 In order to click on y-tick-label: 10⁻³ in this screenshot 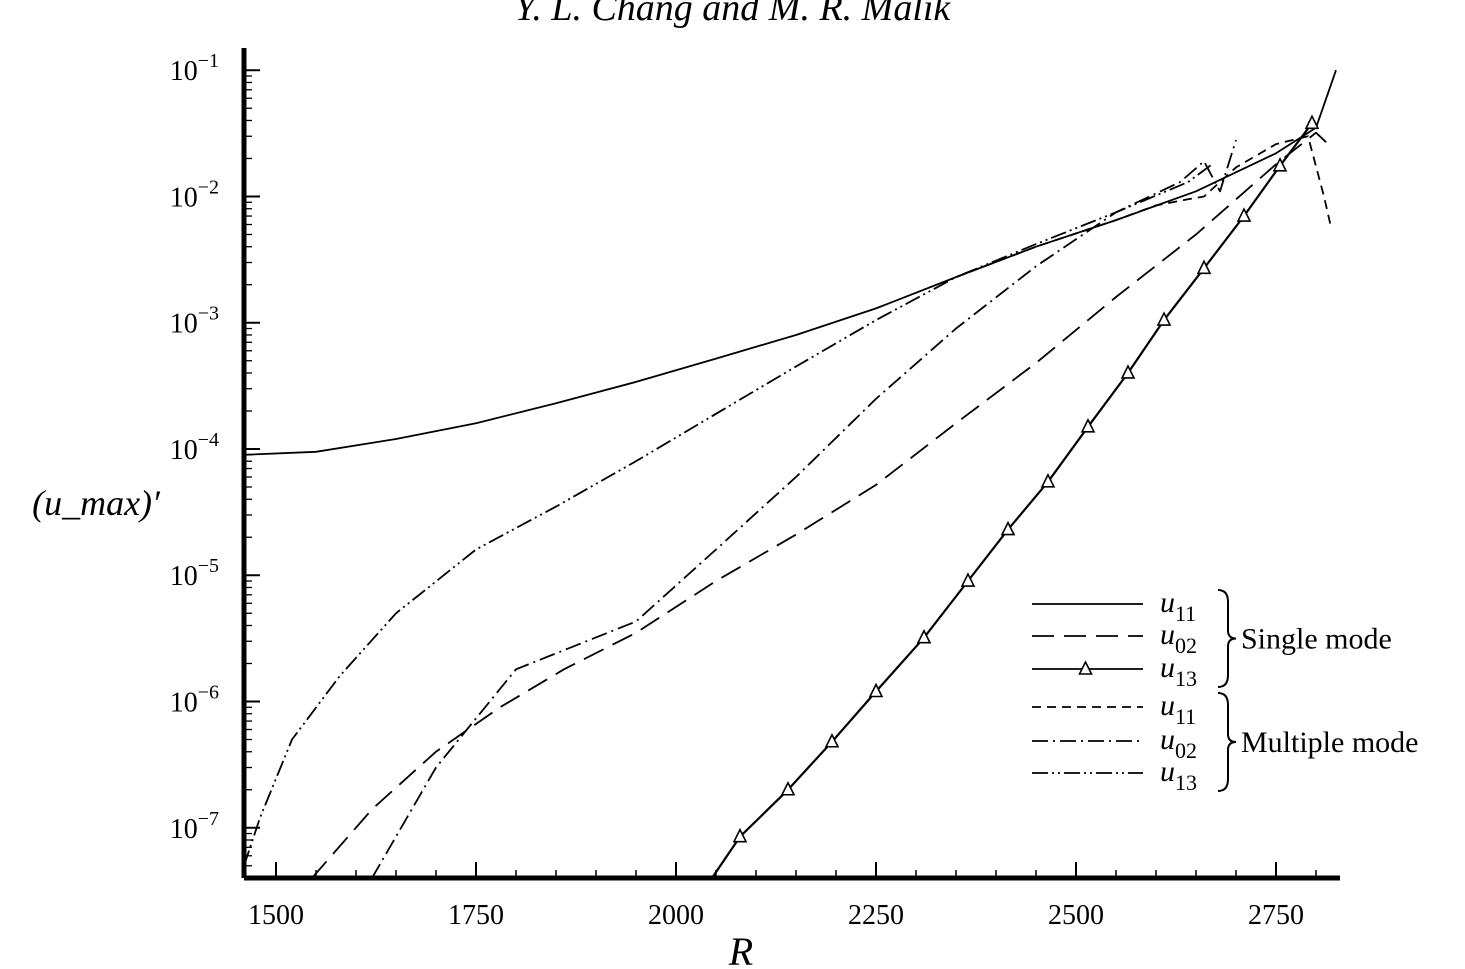, I will do `click(194, 321)`.